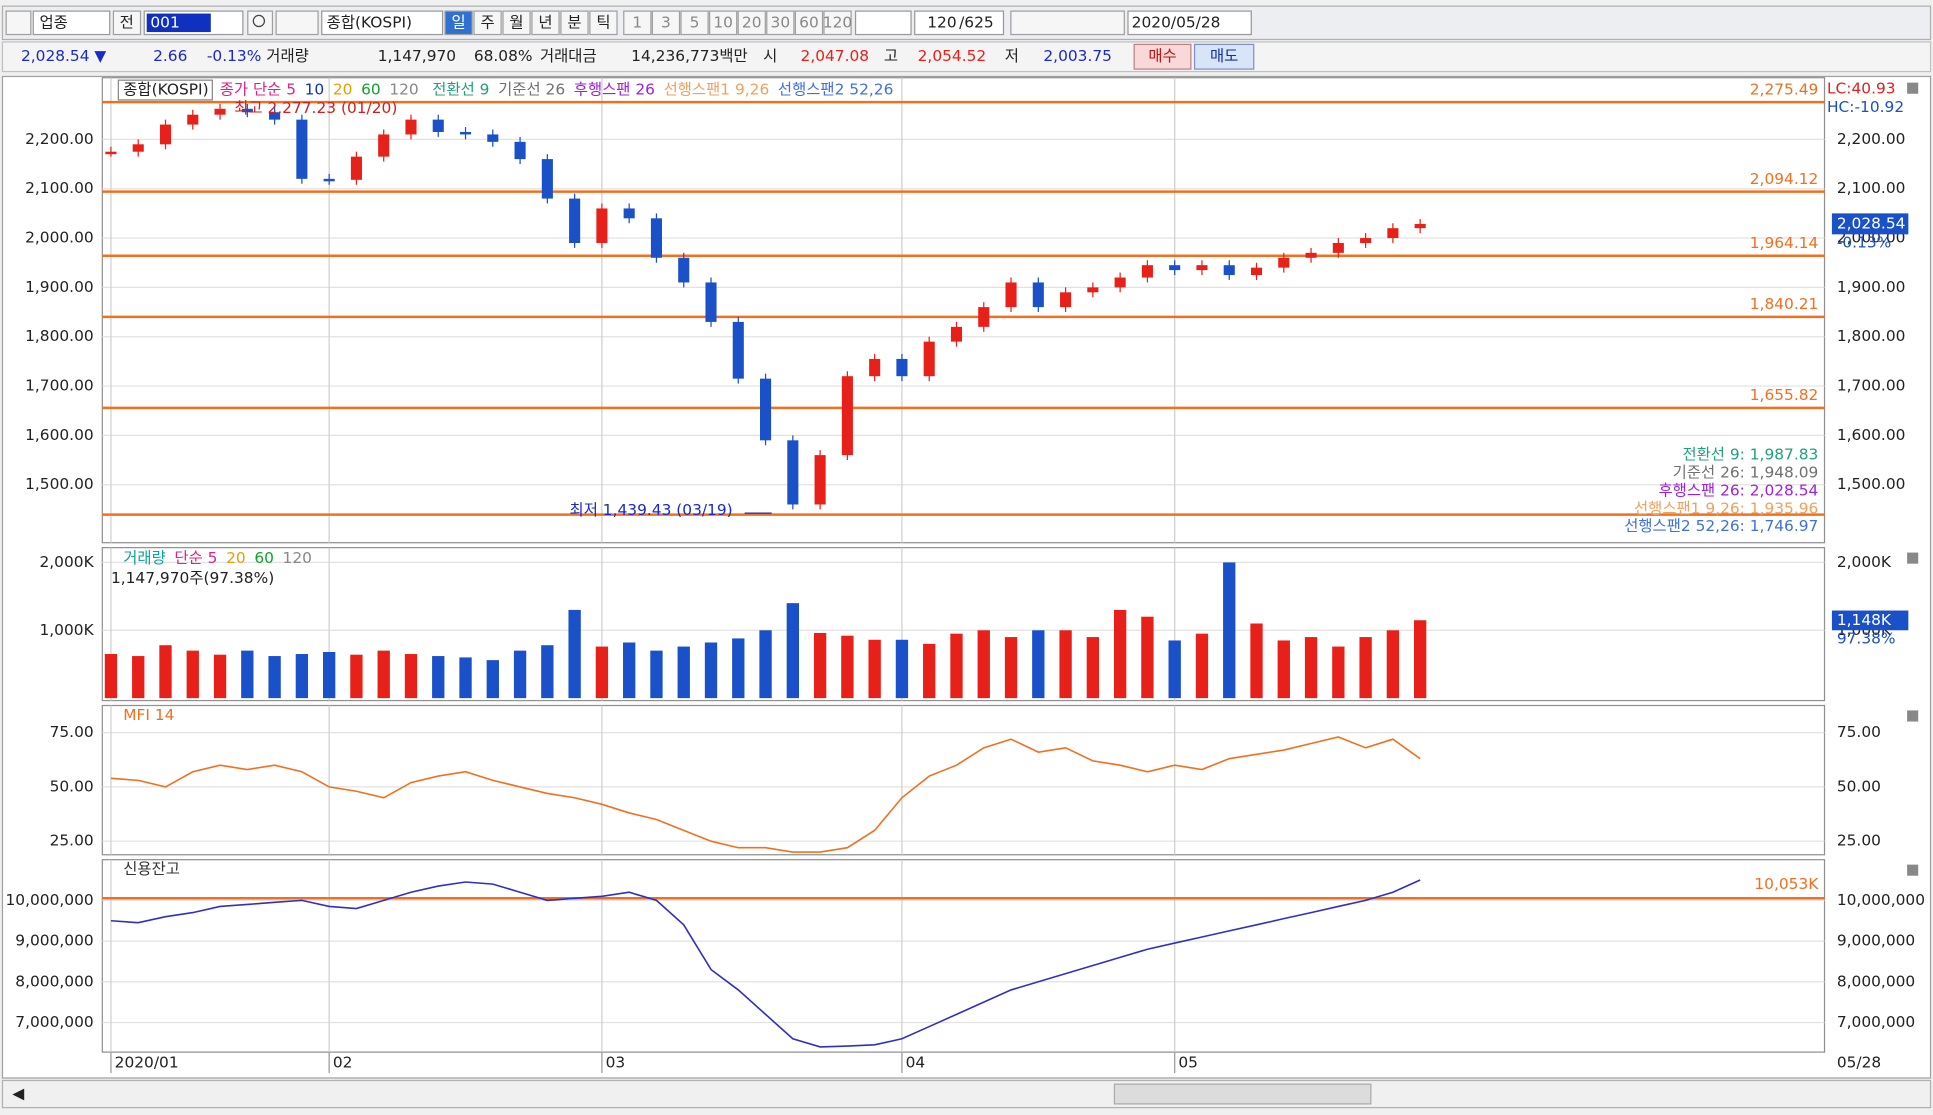  I want to click on last-label: 1,148K, so click(1864, 620).